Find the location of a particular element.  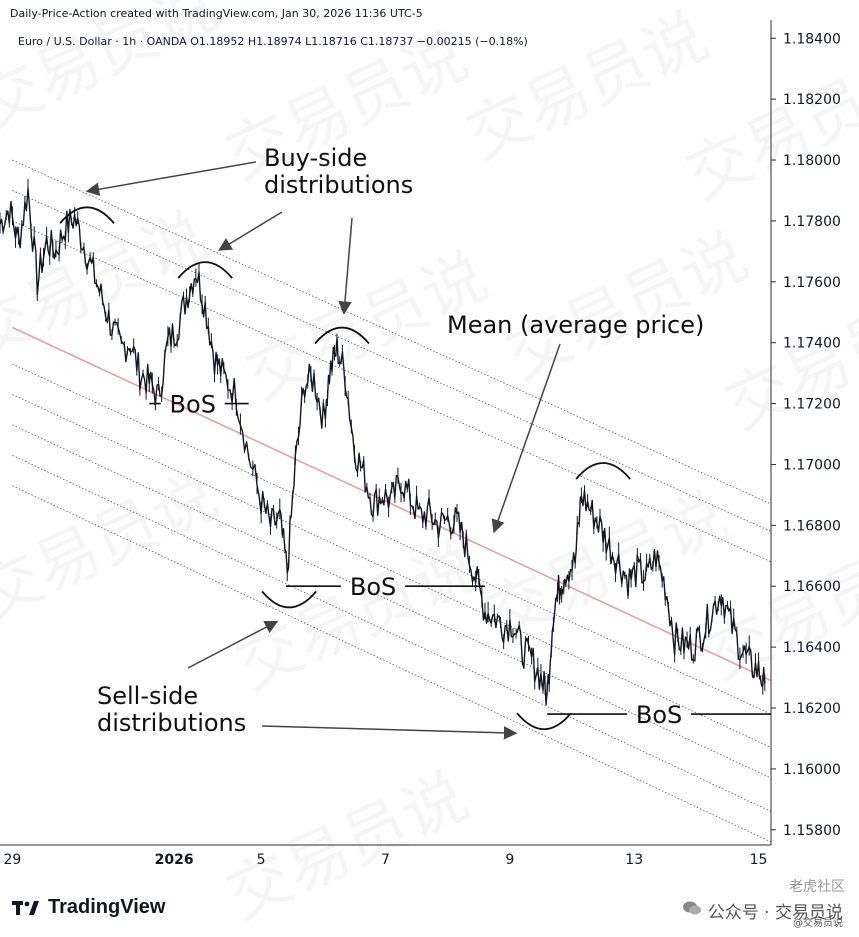

price-tick-label: 1.17600 is located at coordinates (812, 283).